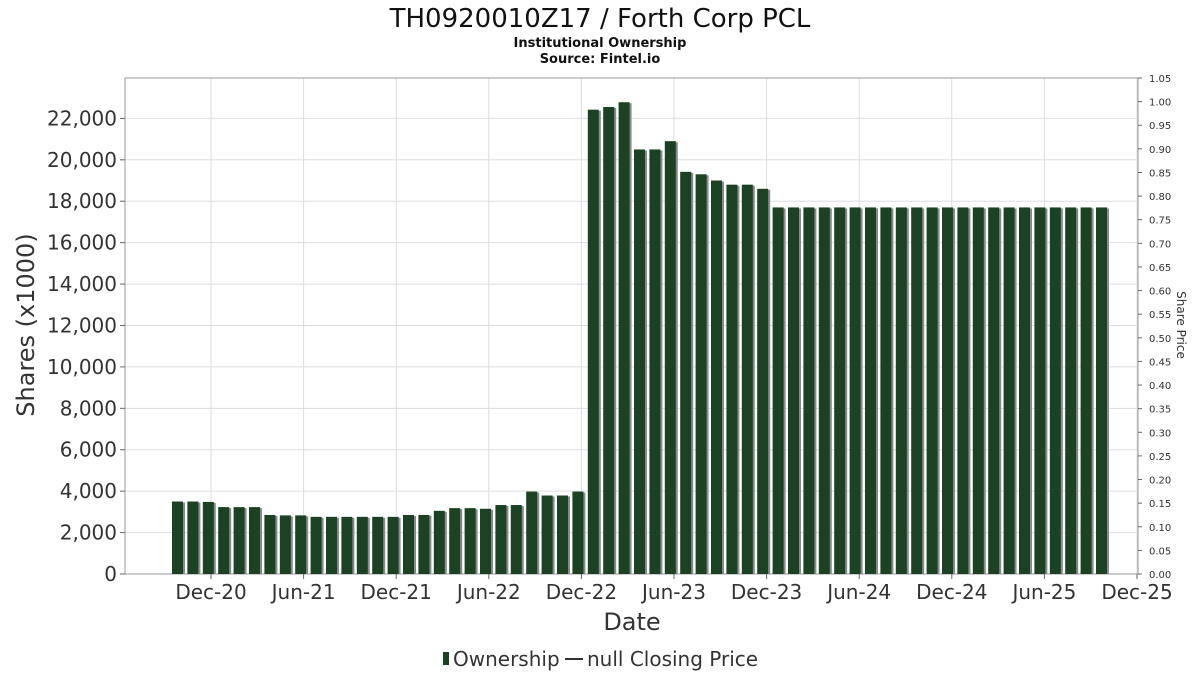 Image resolution: width=1200 pixels, height=675 pixels. What do you see at coordinates (858, 592) in the screenshot?
I see `x-tick-label: Jun-24` at bounding box center [858, 592].